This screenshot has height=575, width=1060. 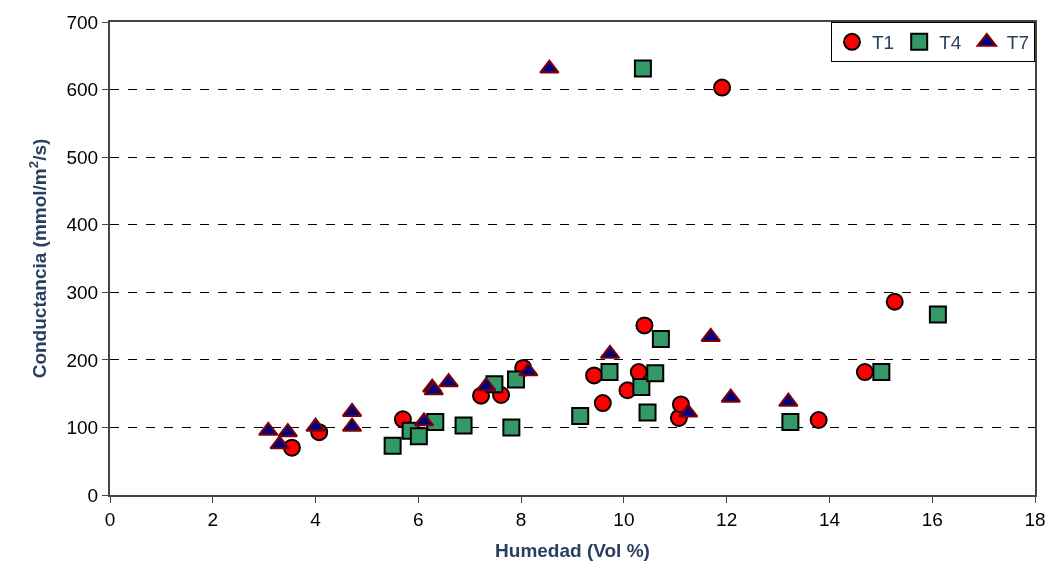 What do you see at coordinates (82, 225) in the screenshot?
I see `y-tick-label: 400` at bounding box center [82, 225].